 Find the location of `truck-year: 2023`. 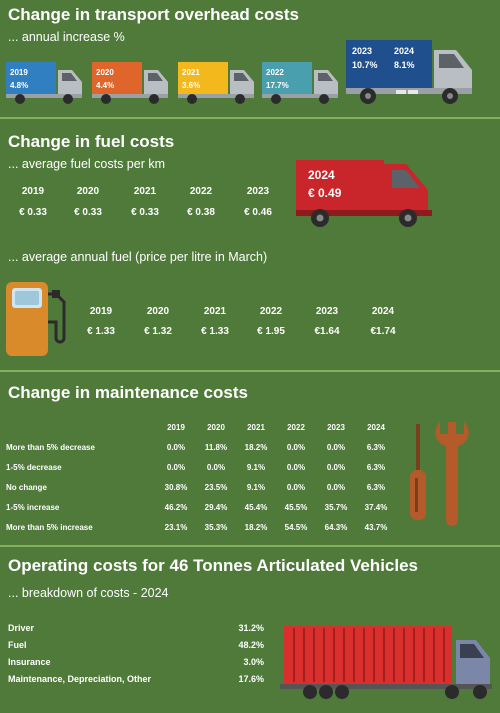

truck-year: 2023 is located at coordinates (362, 51).